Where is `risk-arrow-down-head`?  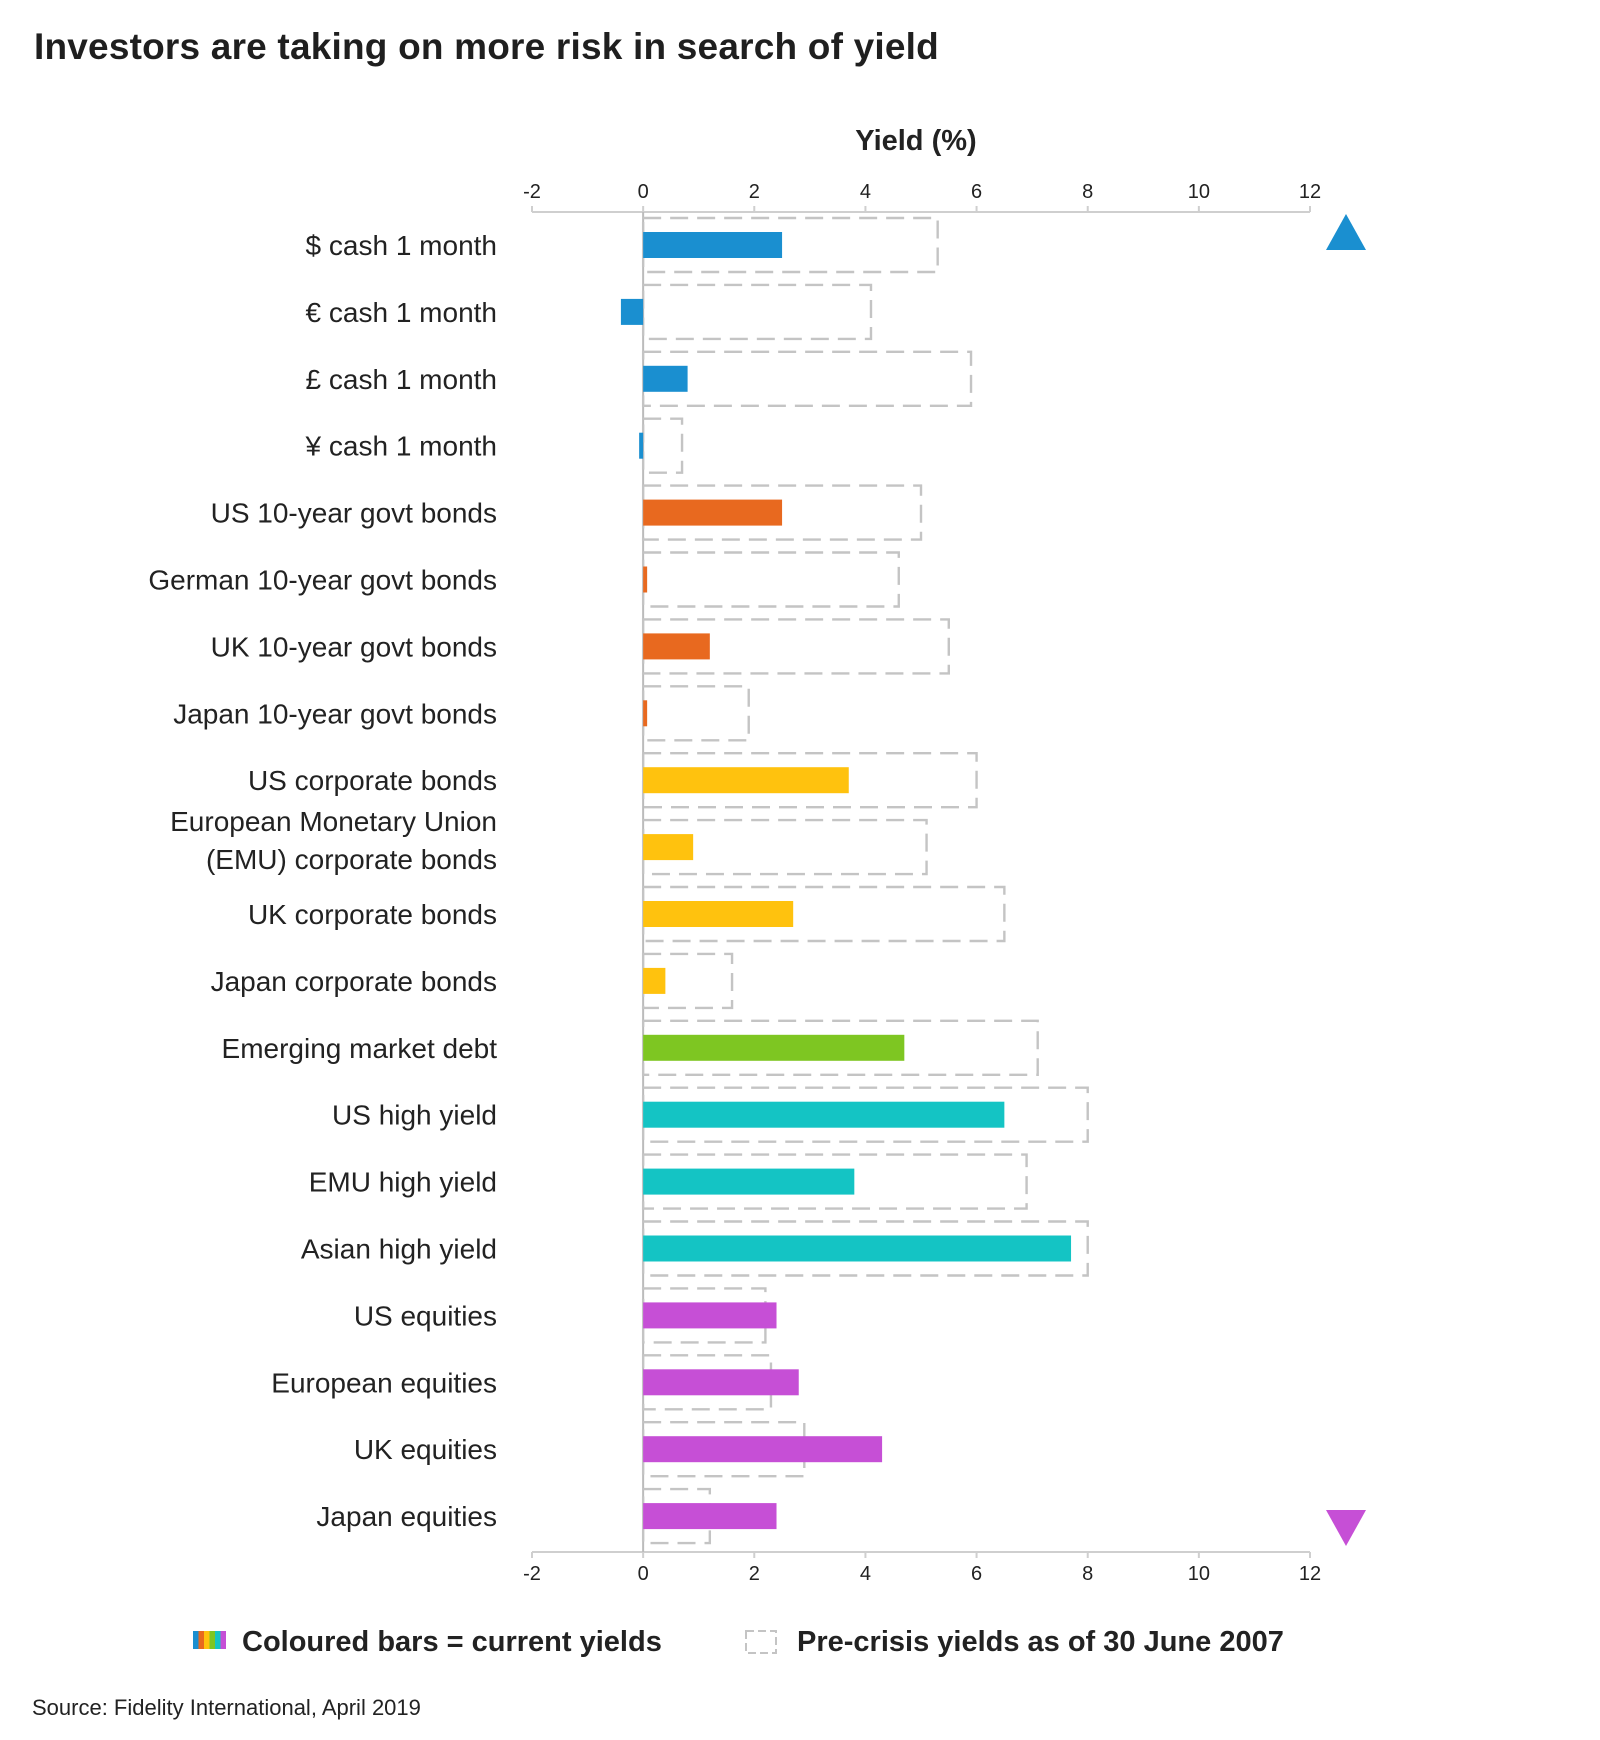 risk-arrow-down-head is located at coordinates (1346, 1528).